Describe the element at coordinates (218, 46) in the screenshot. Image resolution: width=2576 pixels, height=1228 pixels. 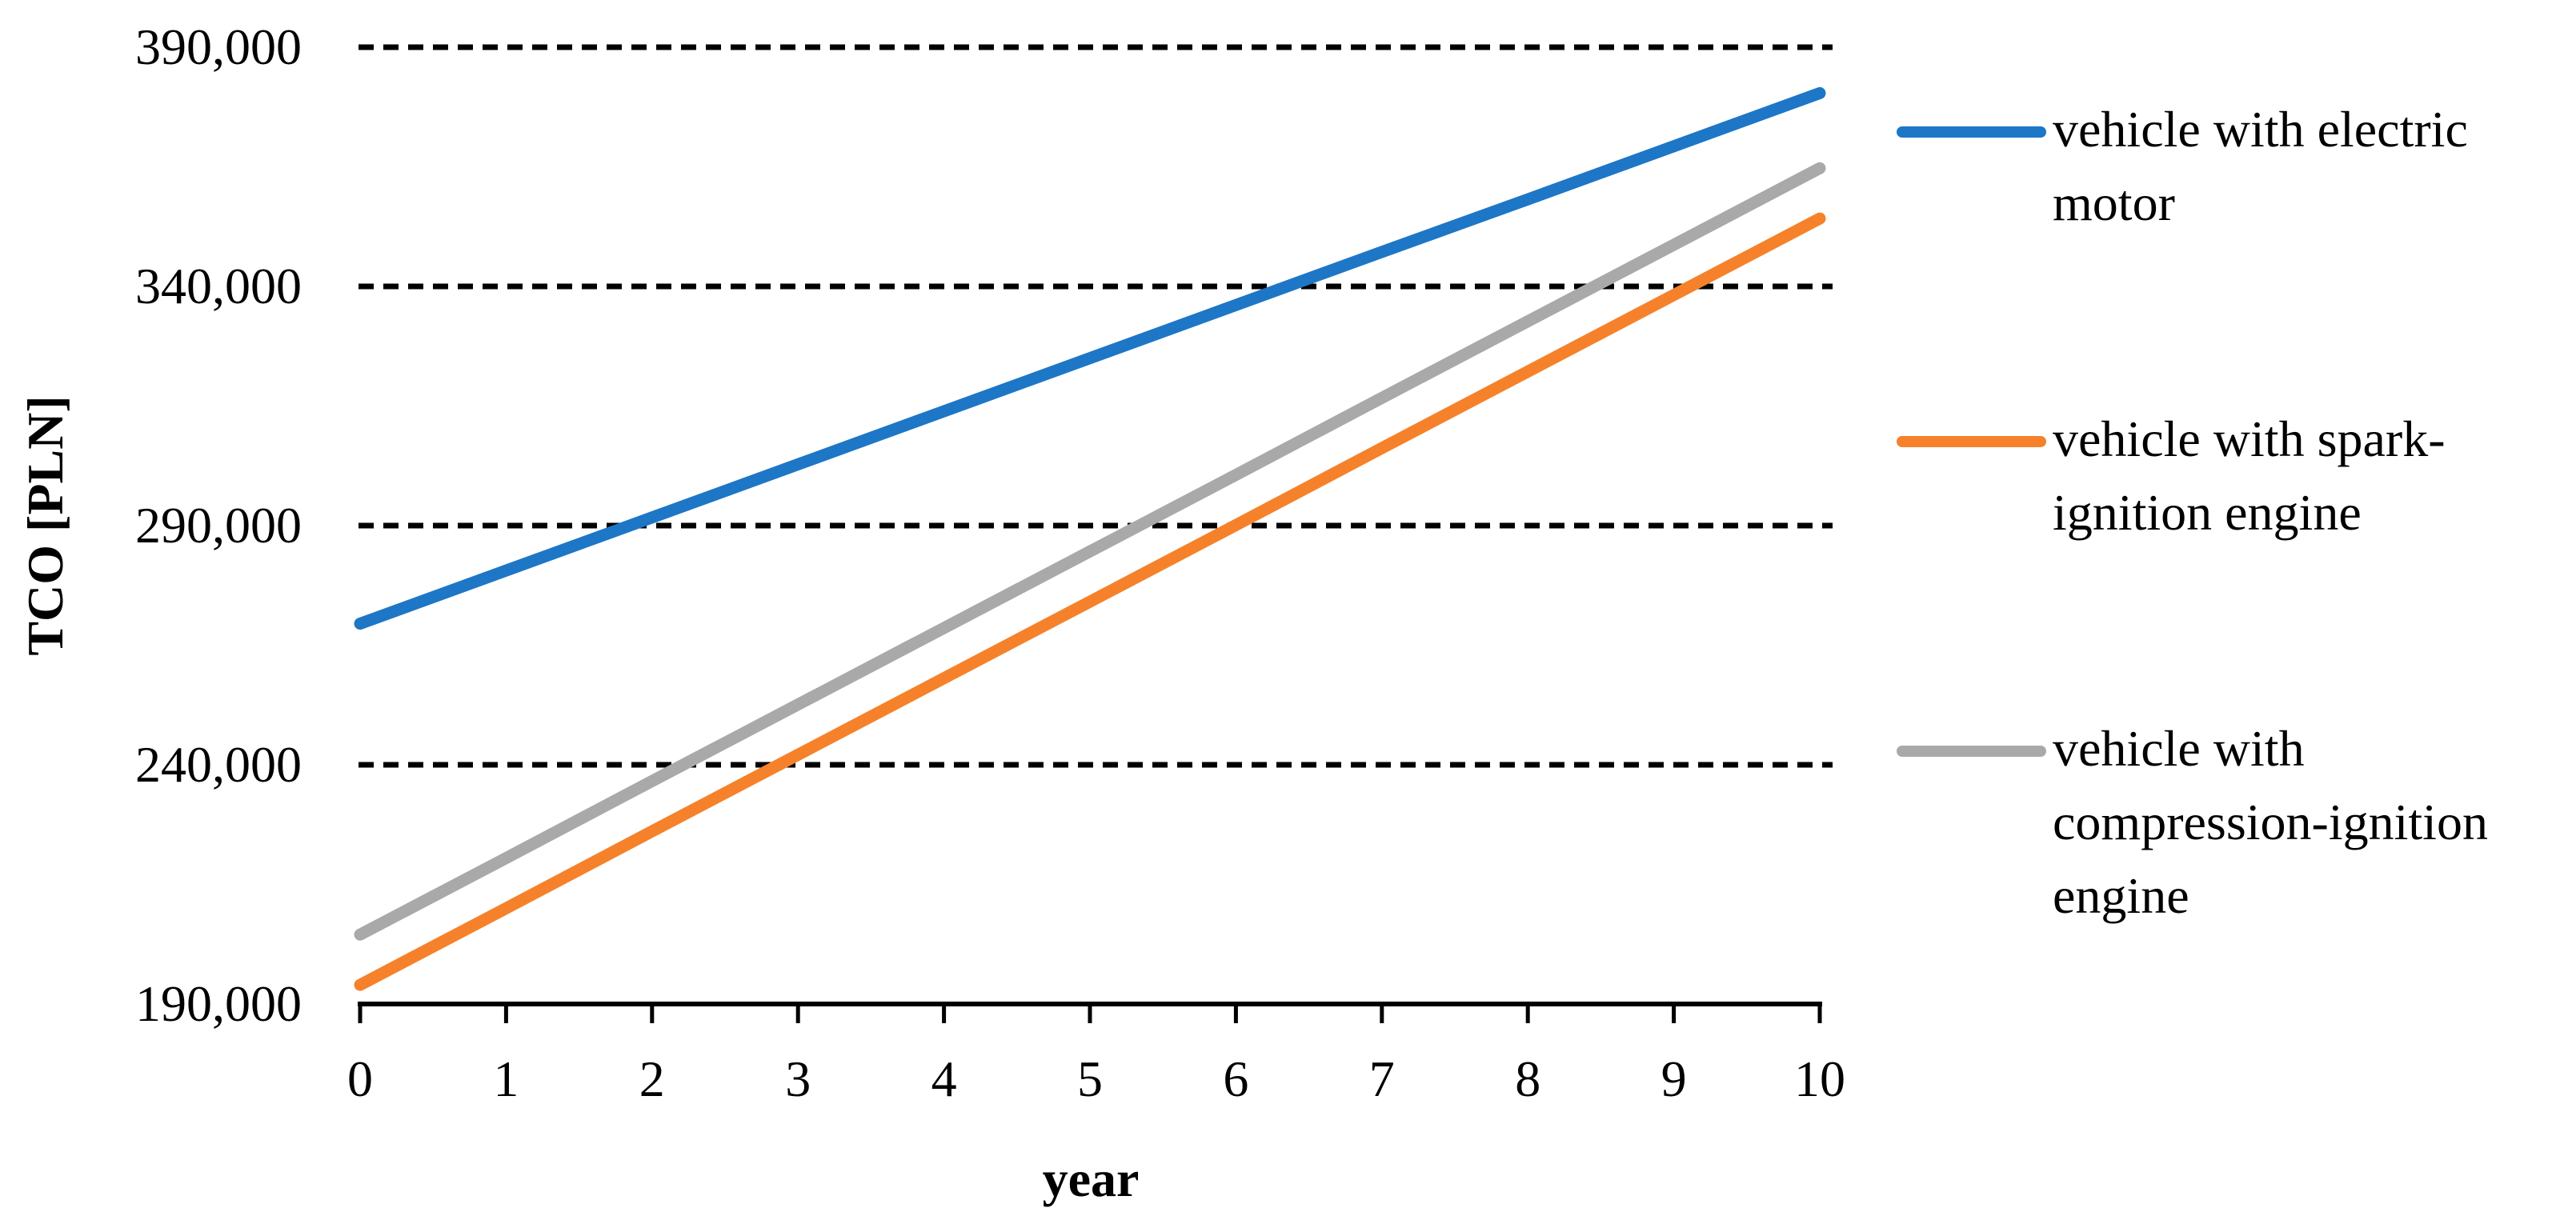
I see `y-tick-label-4: 390,000` at that location.